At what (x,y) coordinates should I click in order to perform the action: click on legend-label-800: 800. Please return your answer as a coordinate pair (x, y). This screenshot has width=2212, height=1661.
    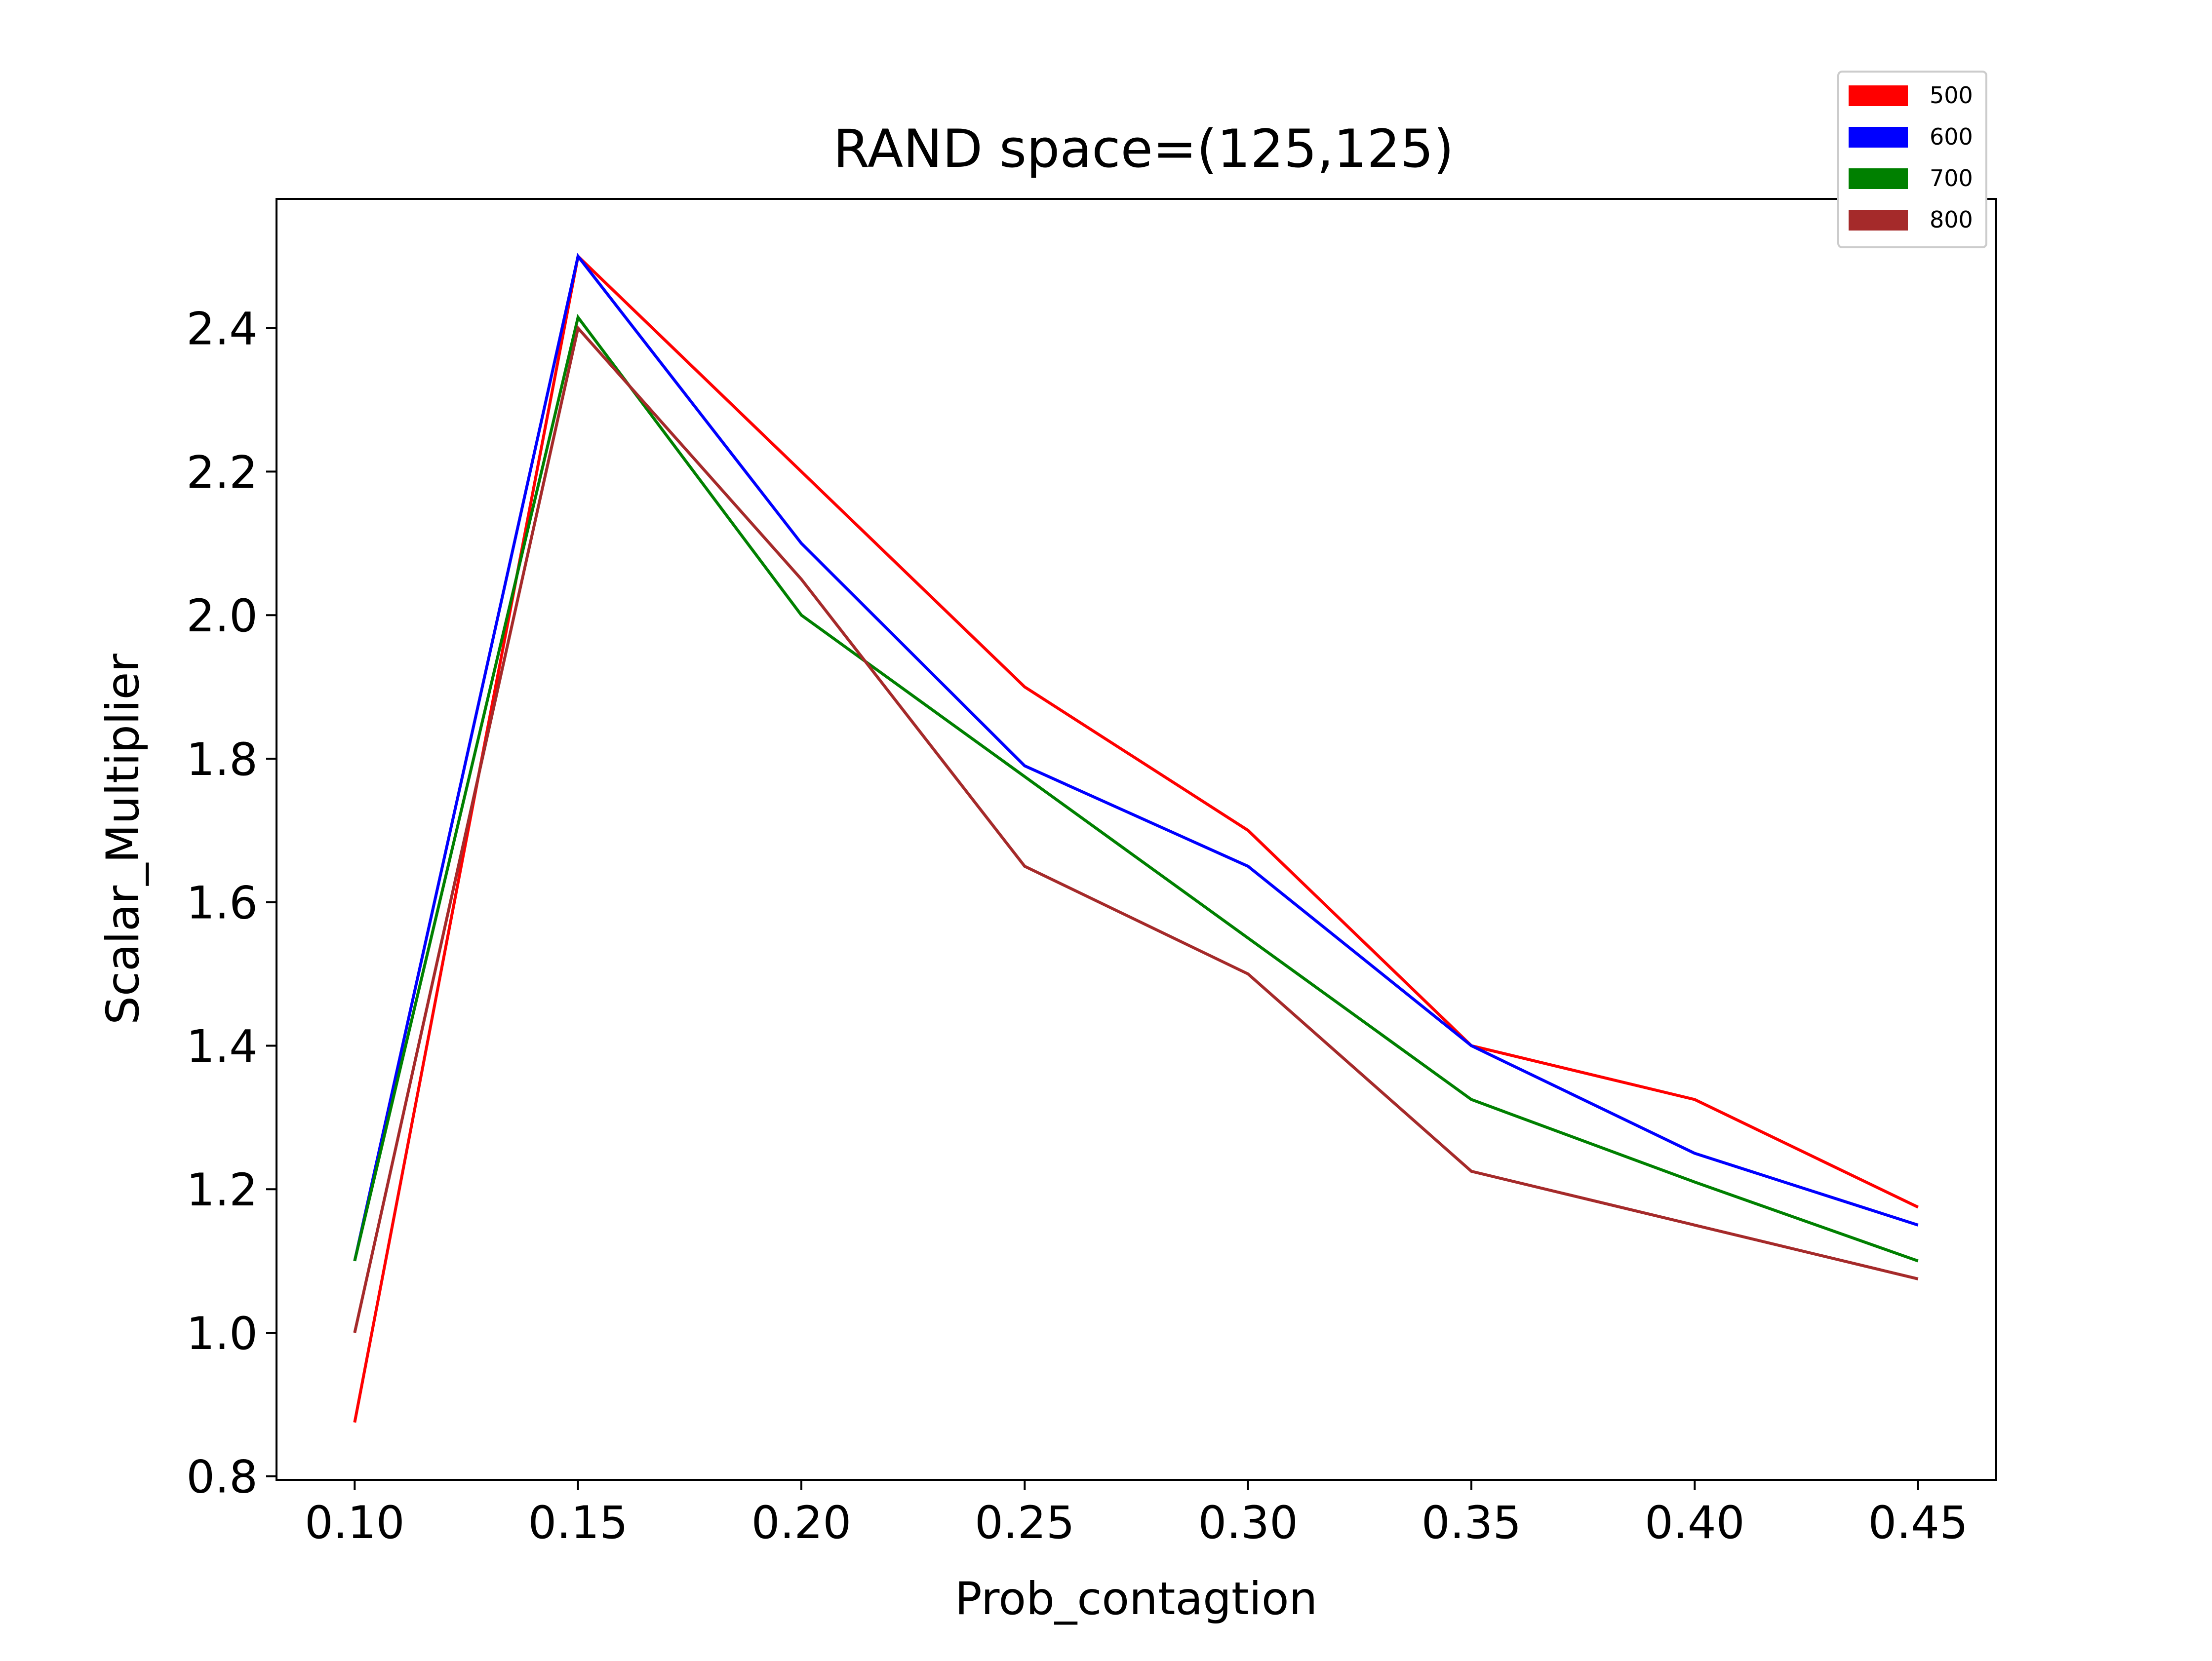
    Looking at the image, I should click on (1952, 220).